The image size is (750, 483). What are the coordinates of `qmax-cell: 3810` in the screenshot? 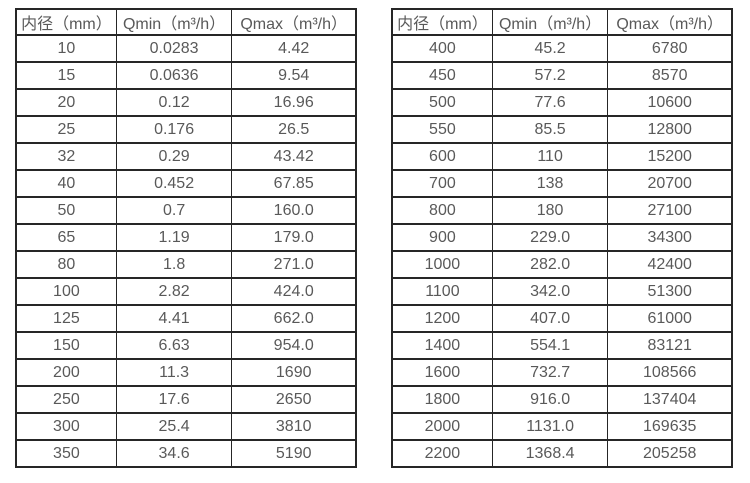 It's located at (294, 426).